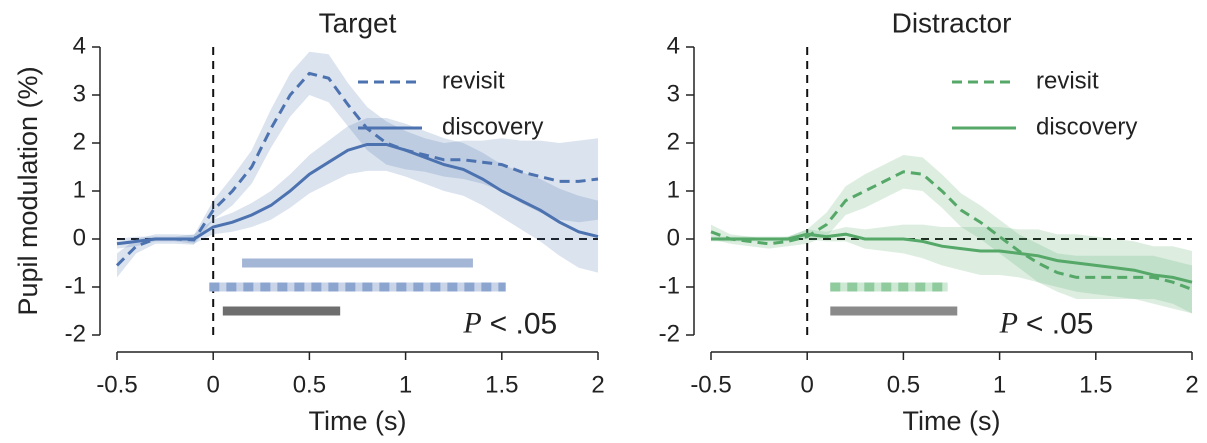 The image size is (1207, 443). I want to click on chart-title: Target, so click(358, 22).